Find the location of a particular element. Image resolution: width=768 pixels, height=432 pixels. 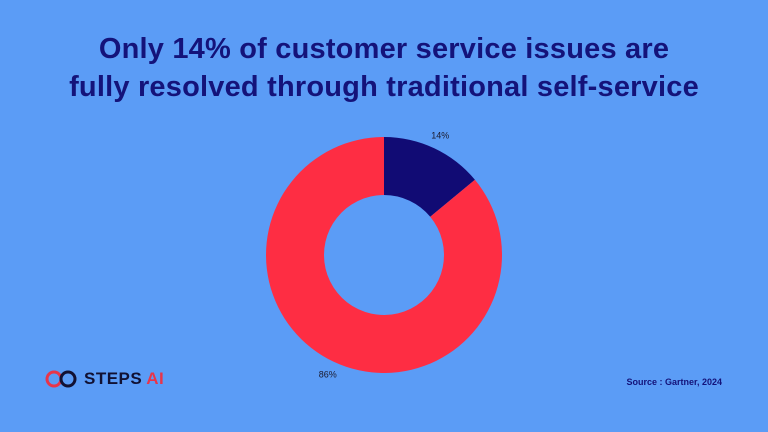

steps-logo-icon is located at coordinates (61, 379).